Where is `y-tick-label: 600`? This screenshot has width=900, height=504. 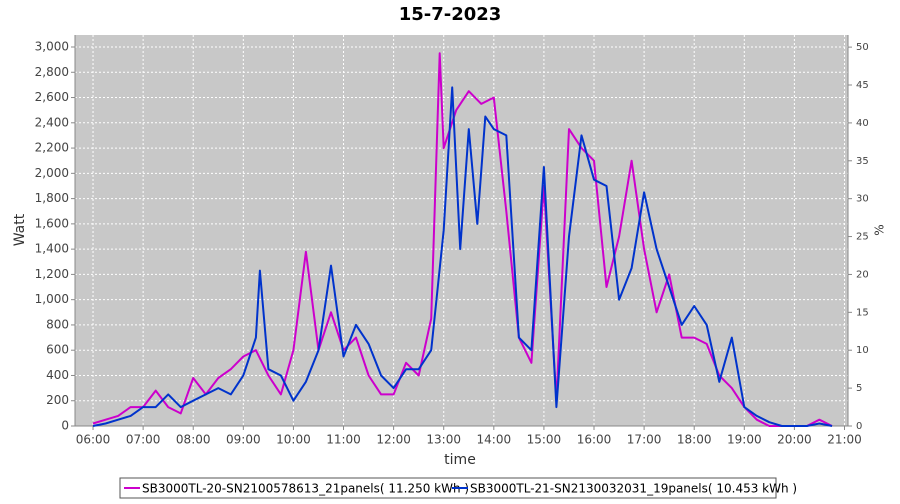 y-tick-label: 600 is located at coordinates (57, 350).